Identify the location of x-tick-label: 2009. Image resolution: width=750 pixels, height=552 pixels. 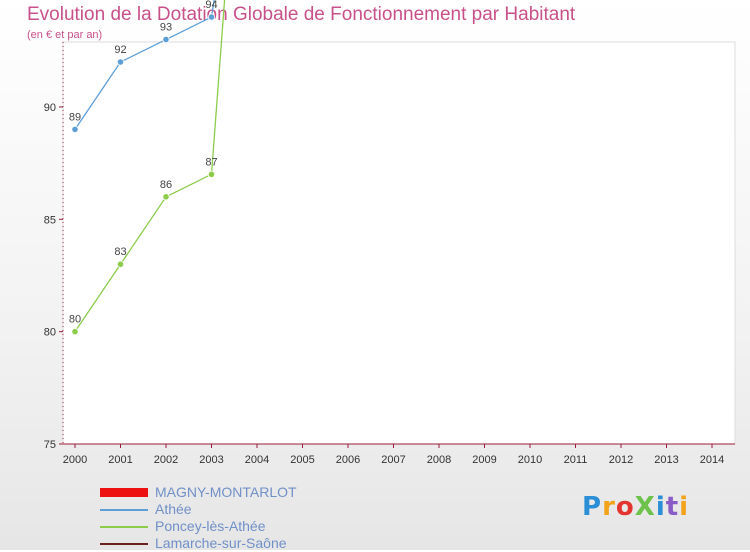
(484, 460).